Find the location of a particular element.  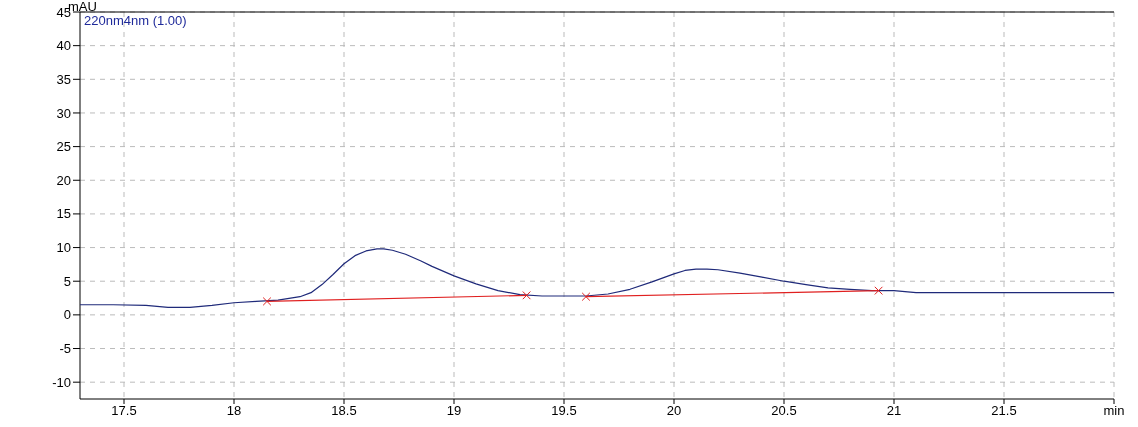

x-tick-label: 18.5 is located at coordinates (344, 410).